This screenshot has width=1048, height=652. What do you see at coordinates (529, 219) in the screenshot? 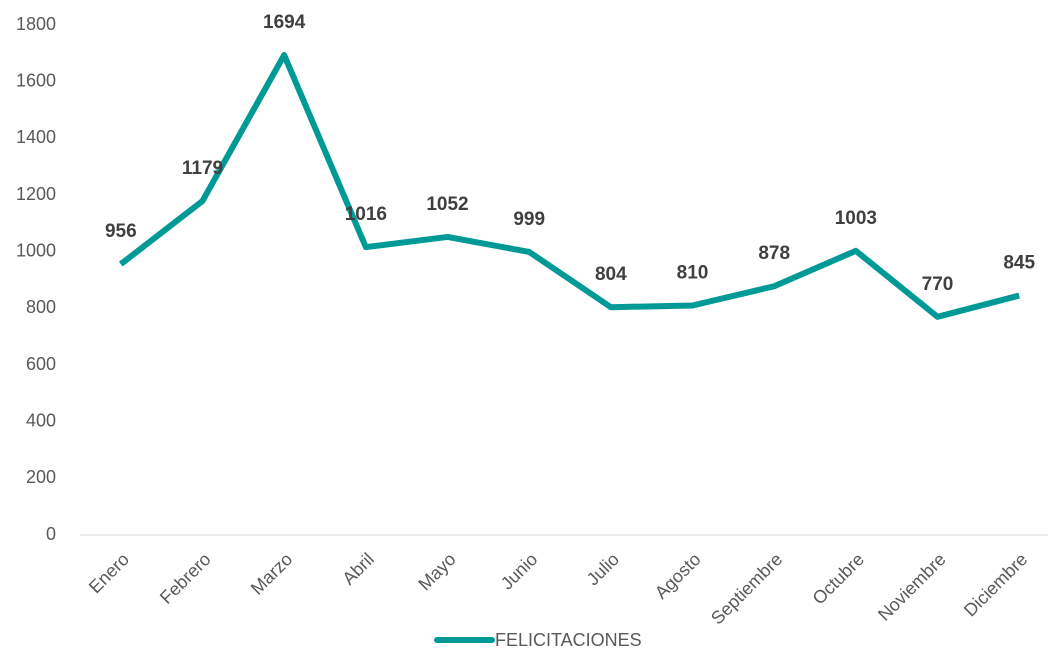
I see `data-label: 999` at bounding box center [529, 219].